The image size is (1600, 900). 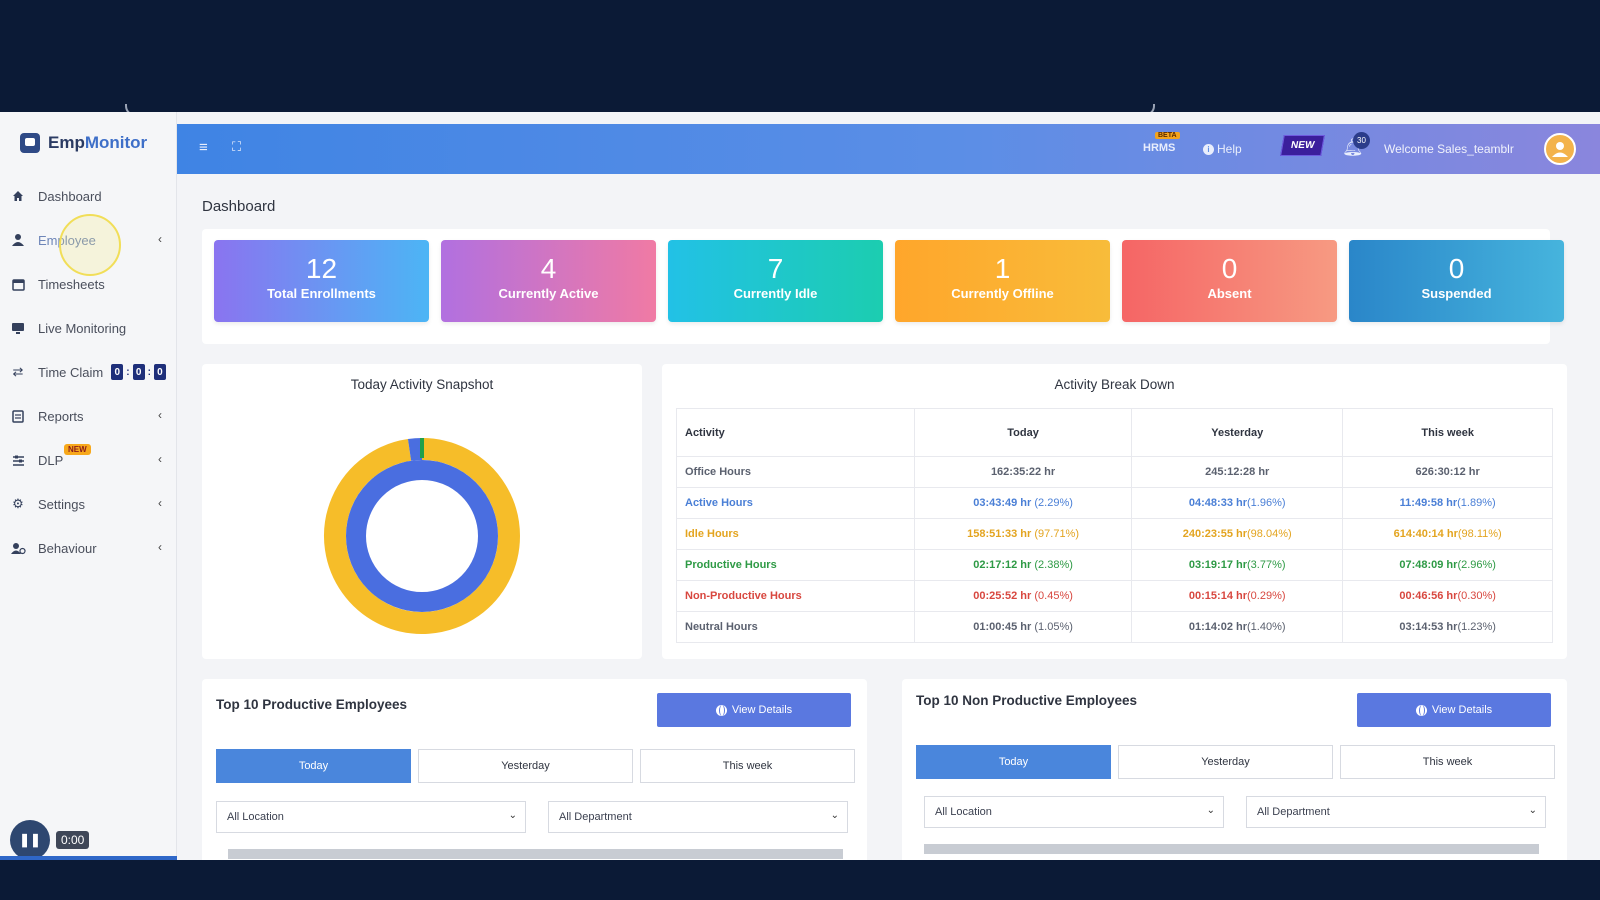 What do you see at coordinates (1237, 432) in the screenshot?
I see `column-header: Yesterday` at bounding box center [1237, 432].